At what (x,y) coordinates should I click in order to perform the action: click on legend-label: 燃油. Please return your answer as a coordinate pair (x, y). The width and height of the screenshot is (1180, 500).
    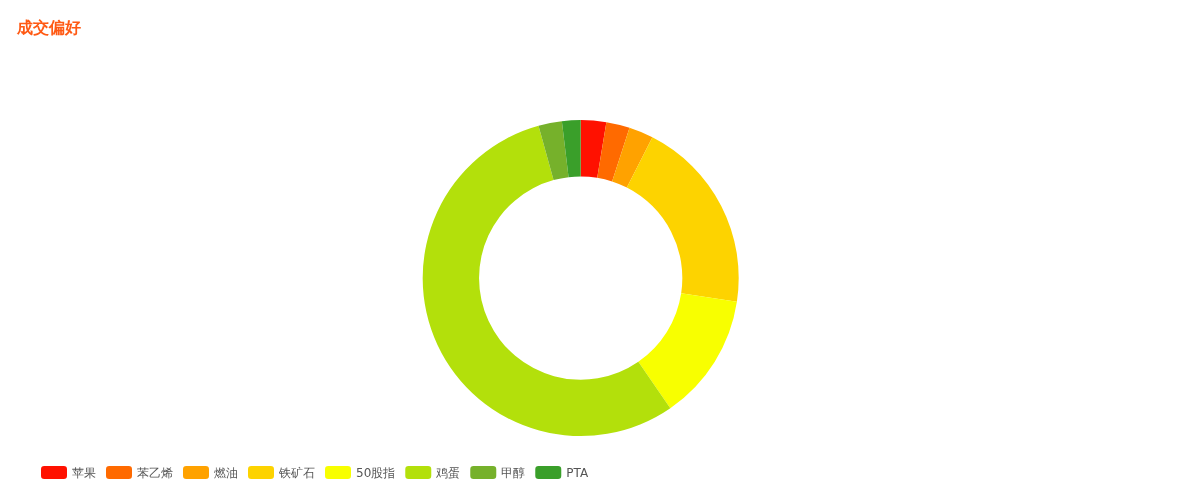
    Looking at the image, I should click on (226, 472).